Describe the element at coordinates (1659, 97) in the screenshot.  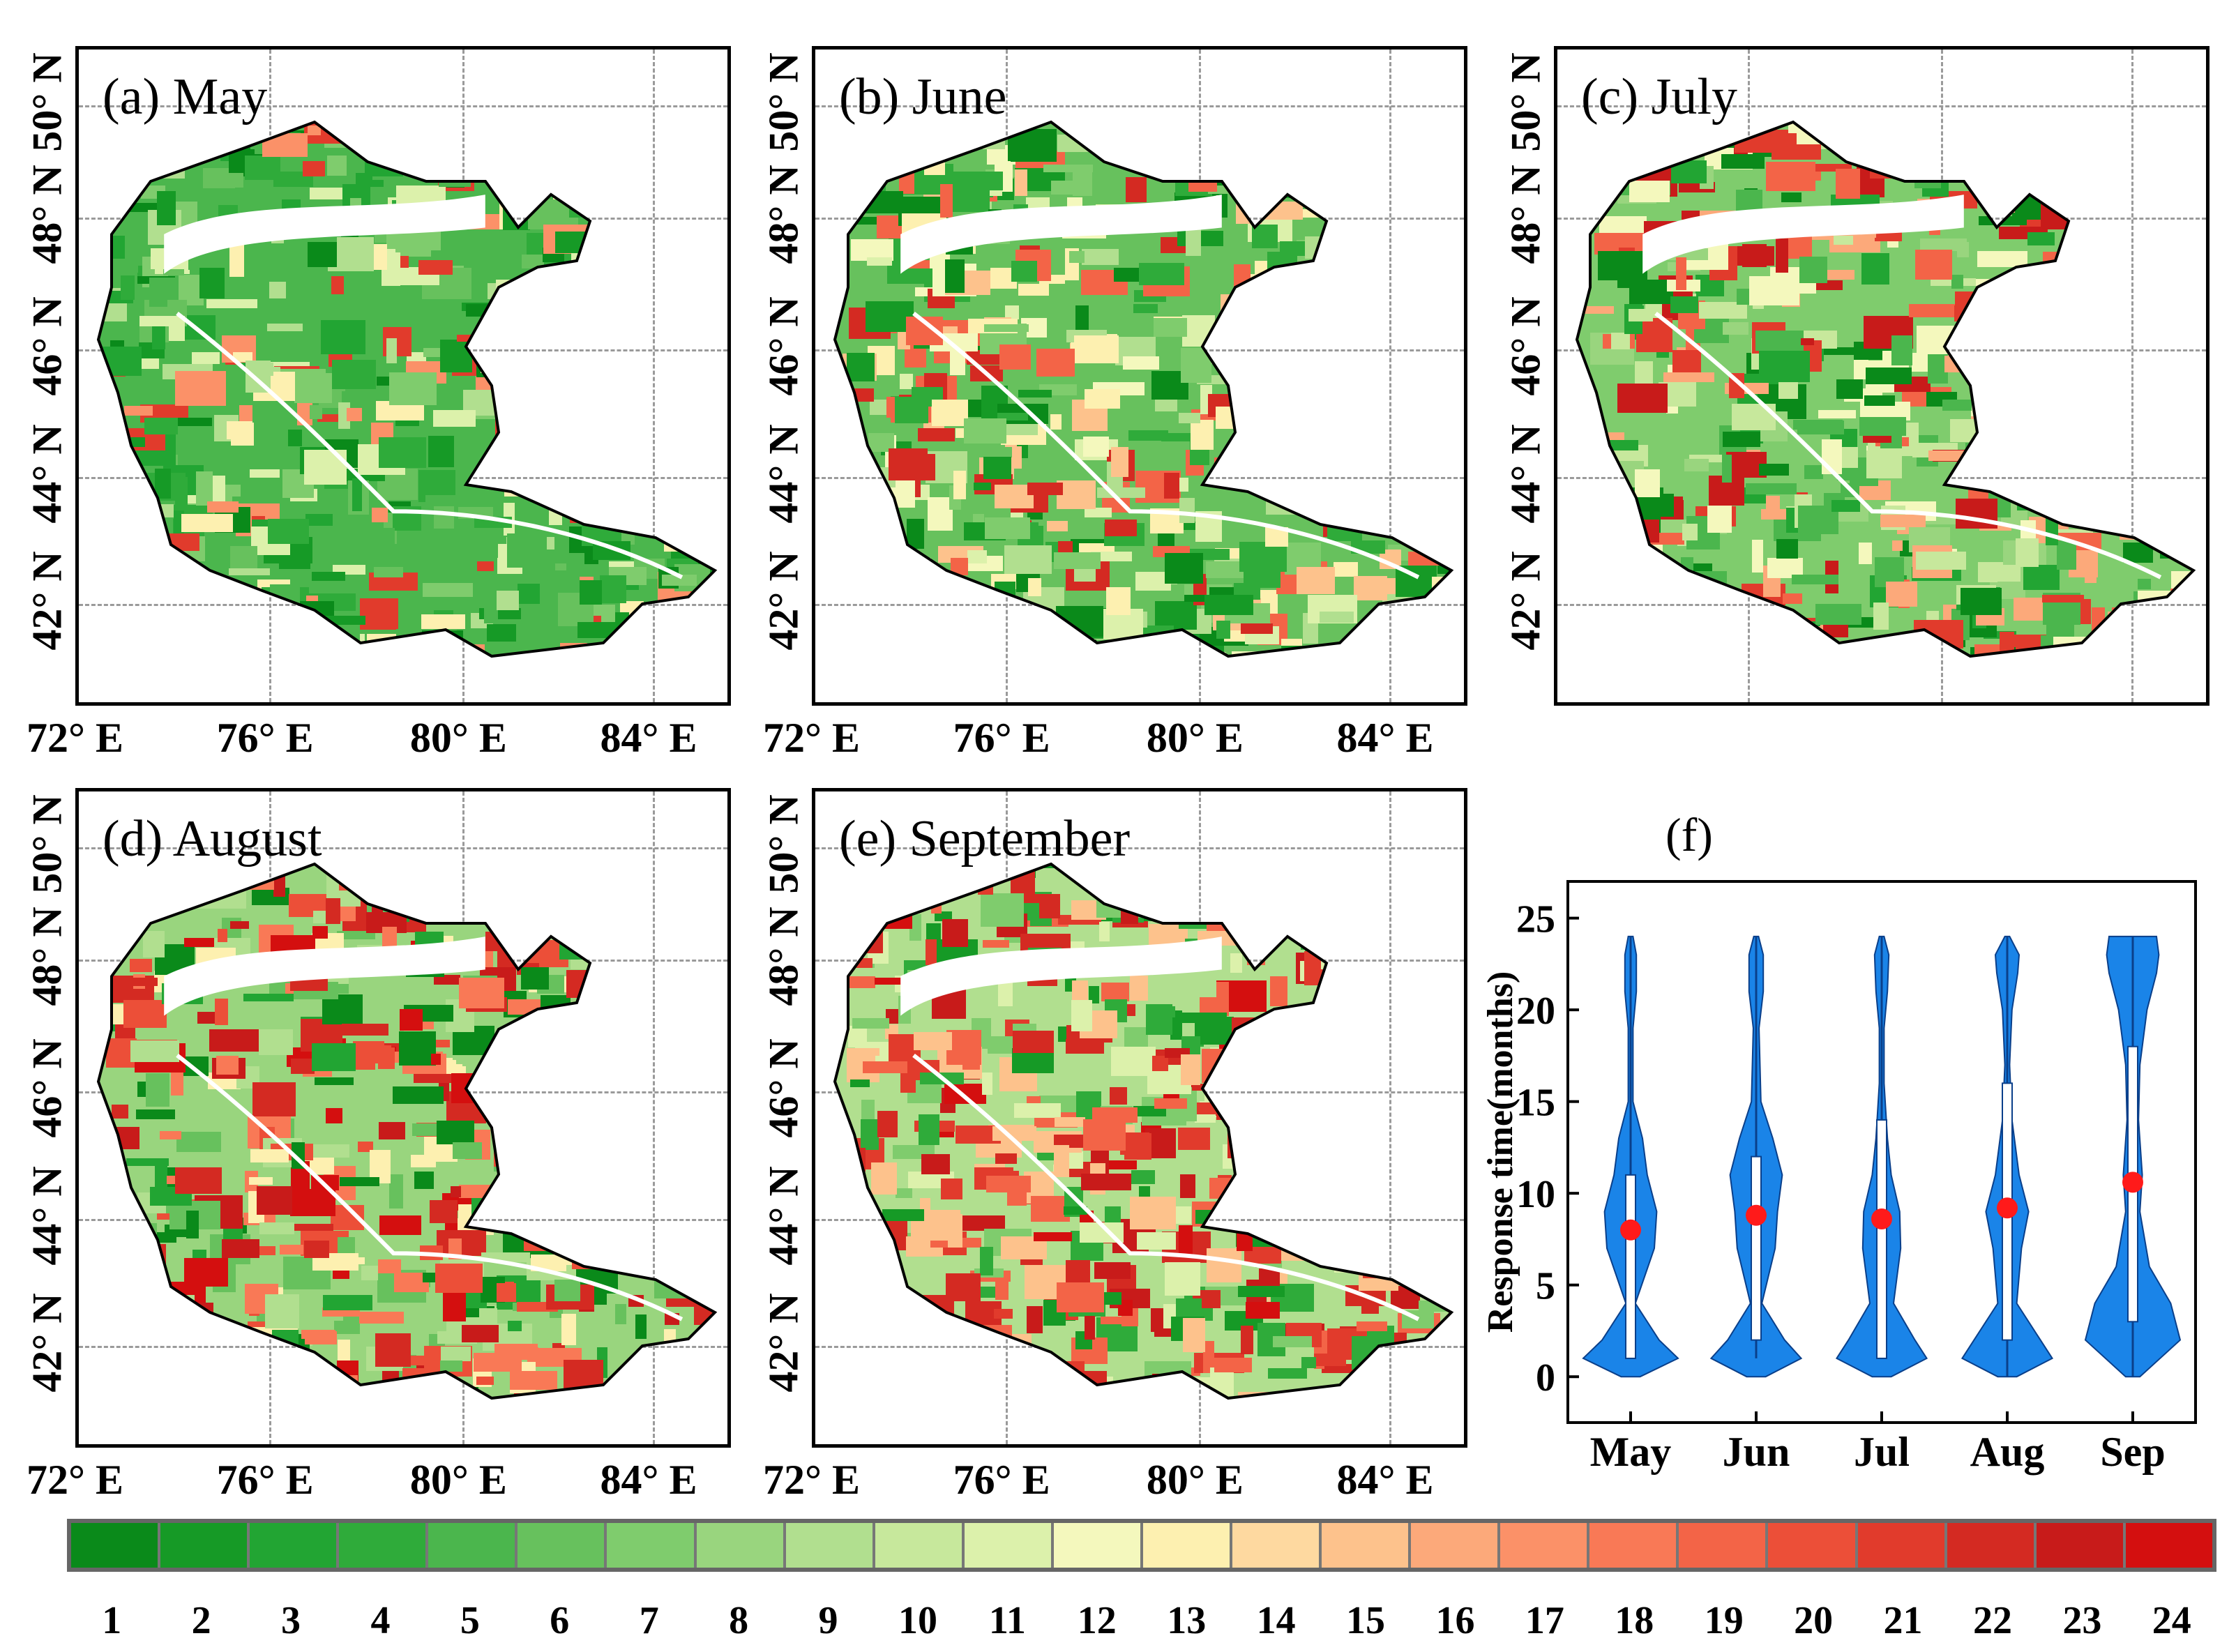
I see `panel-title: (c) July` at that location.